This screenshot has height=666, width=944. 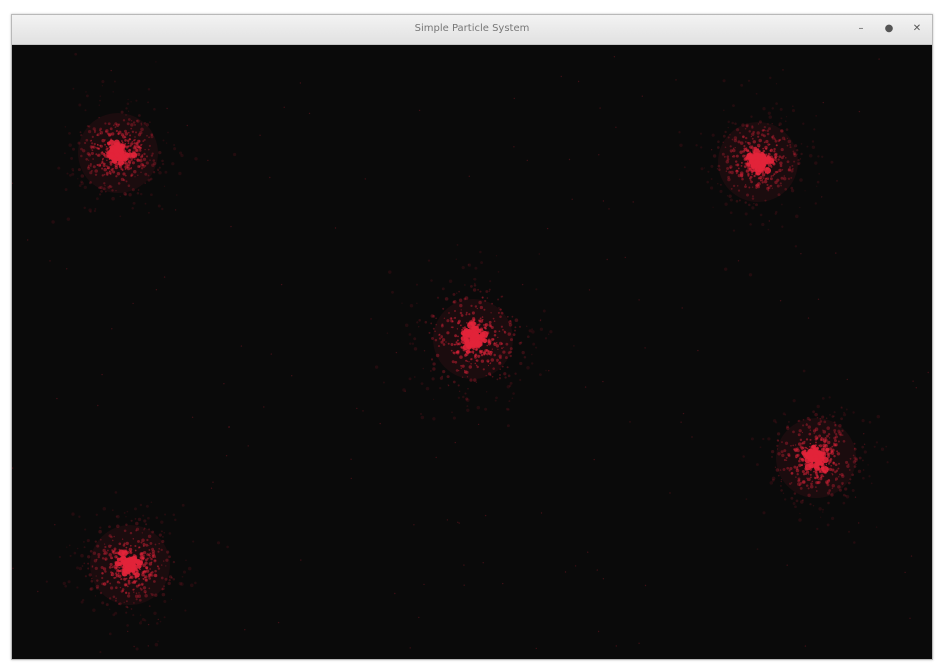 I want to click on close-button: ✕, so click(x=917, y=28).